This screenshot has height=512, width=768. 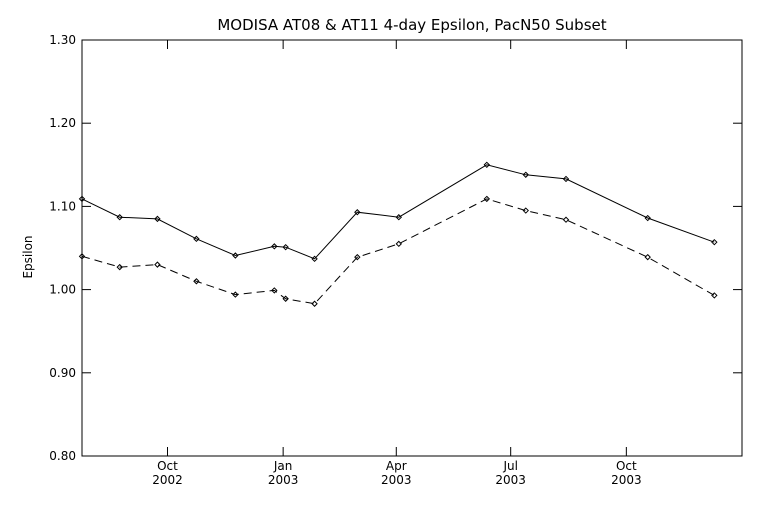 I want to click on y-tick-label: 0.80, so click(x=62, y=456).